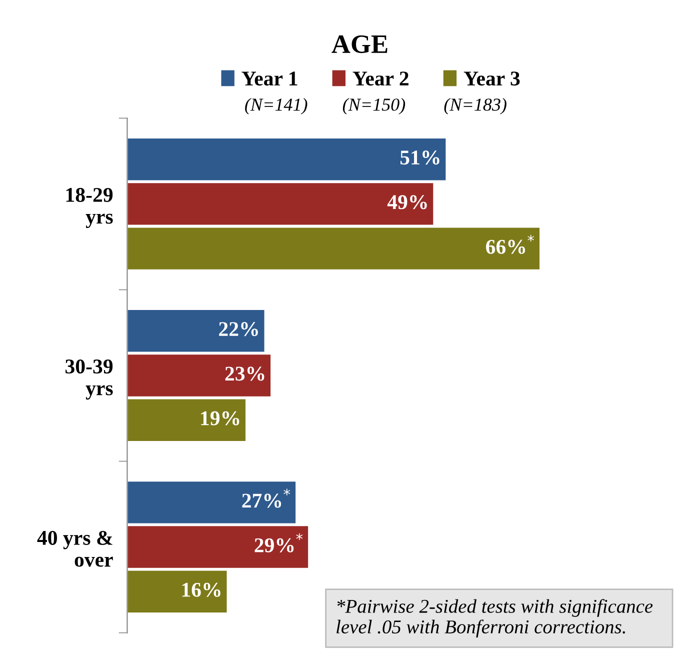  I want to click on data-label: 23%, so click(244, 373).